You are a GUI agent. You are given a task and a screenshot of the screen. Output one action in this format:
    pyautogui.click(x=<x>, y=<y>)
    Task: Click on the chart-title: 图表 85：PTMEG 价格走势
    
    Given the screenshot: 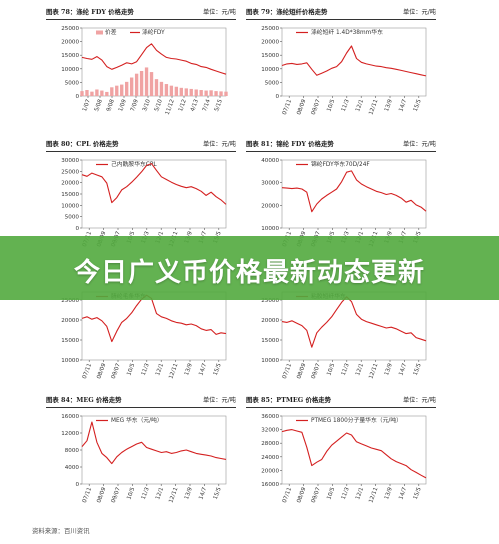 What is the action you would take?
    pyautogui.click(x=289, y=400)
    